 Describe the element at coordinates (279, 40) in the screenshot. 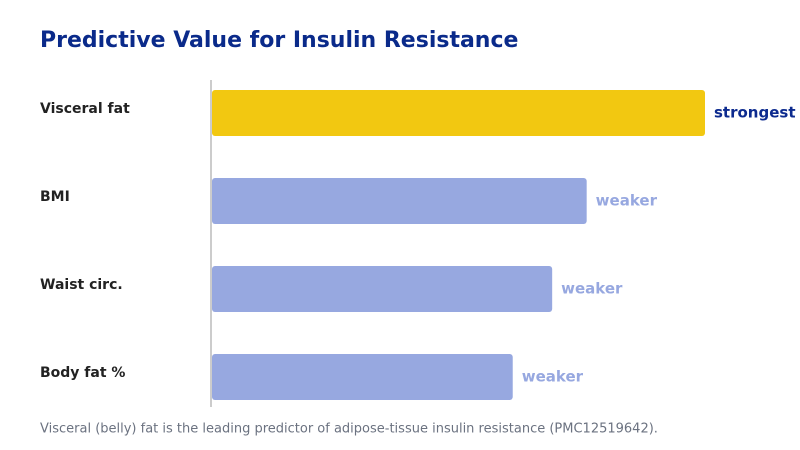

I see `chart-title: Predictive Value for Insulin Resistance` at that location.